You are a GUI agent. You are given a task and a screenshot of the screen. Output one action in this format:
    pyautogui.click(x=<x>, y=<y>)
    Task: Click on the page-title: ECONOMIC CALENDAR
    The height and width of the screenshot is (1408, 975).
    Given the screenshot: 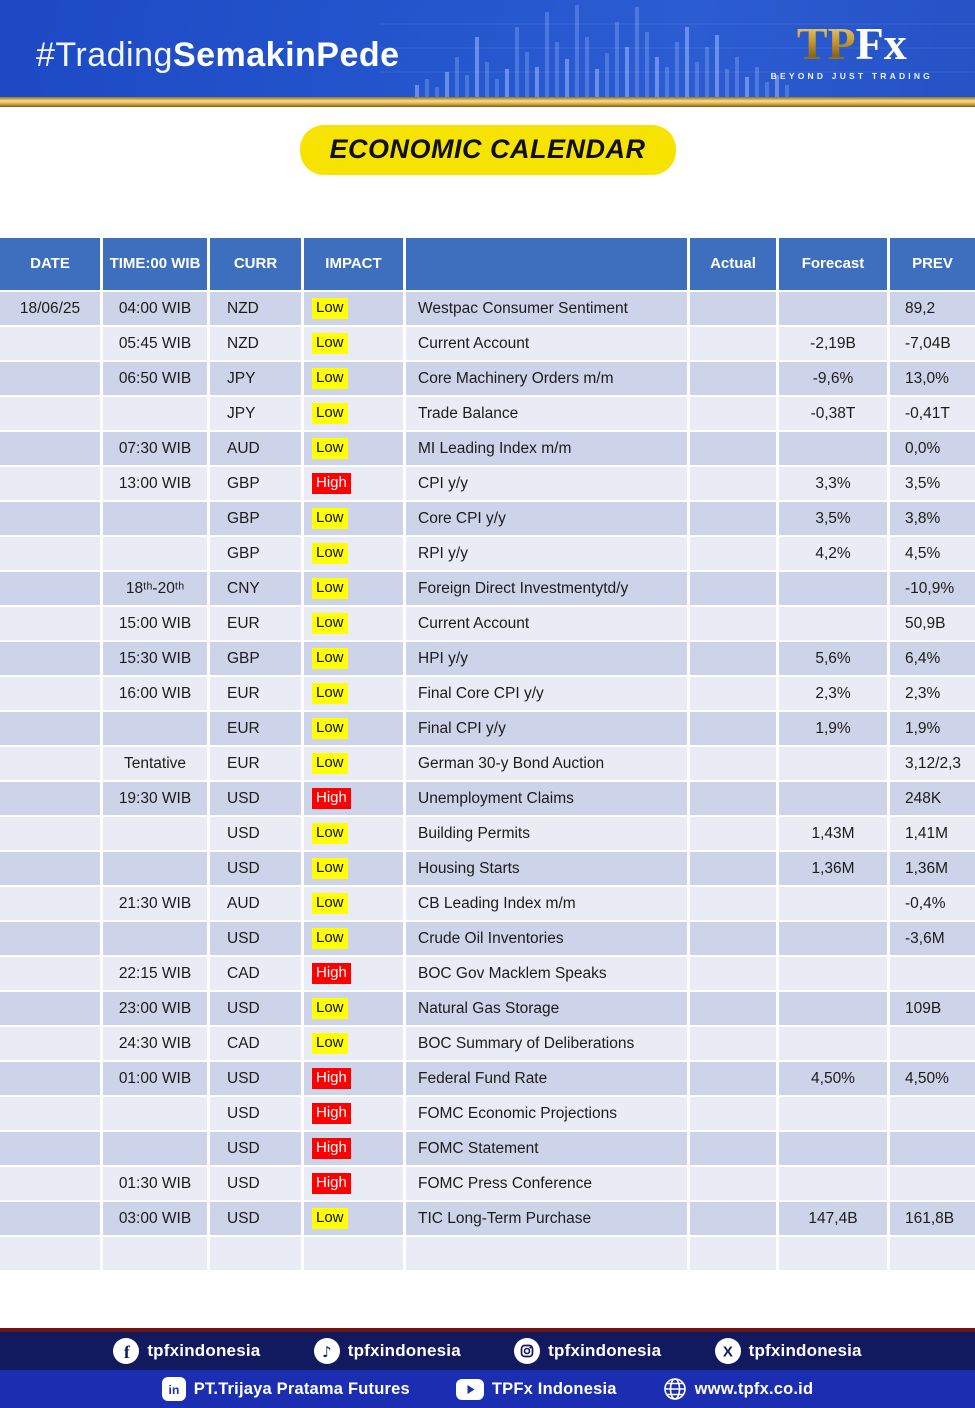 What is the action you would take?
    pyautogui.click(x=487, y=150)
    